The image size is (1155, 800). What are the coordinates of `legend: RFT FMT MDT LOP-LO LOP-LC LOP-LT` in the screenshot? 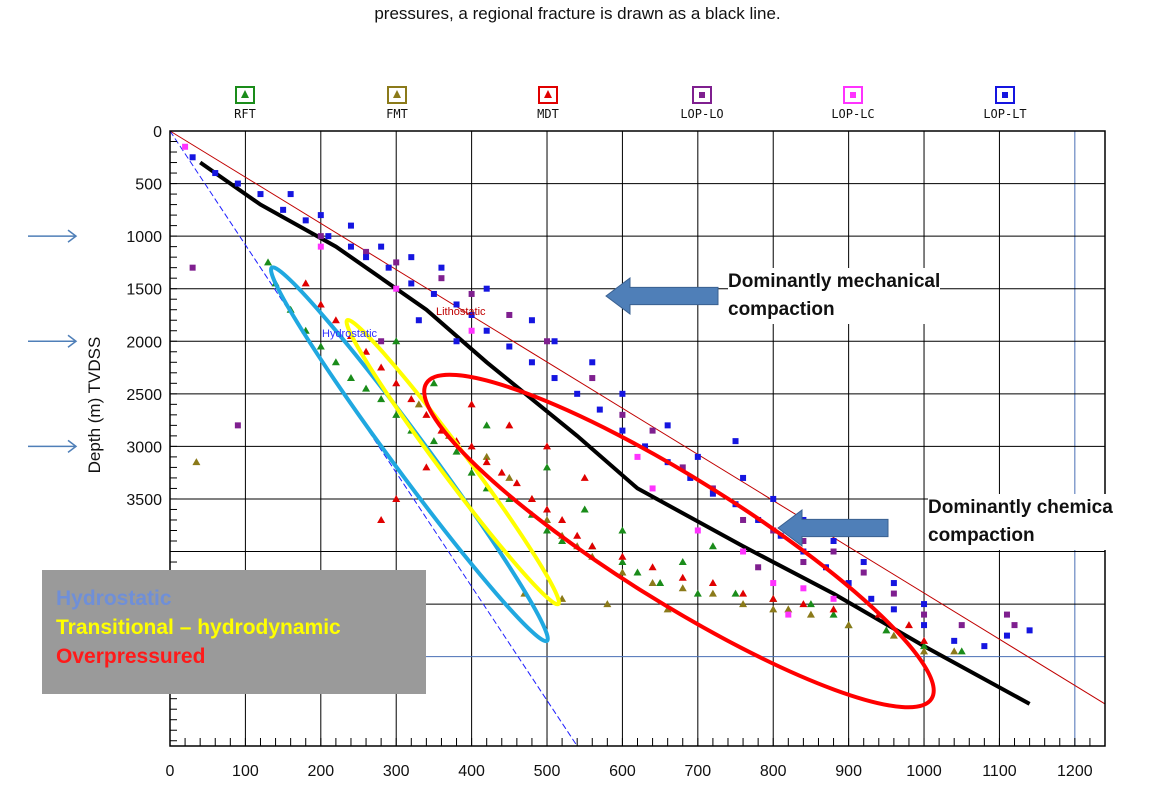 It's located at (630, 103).